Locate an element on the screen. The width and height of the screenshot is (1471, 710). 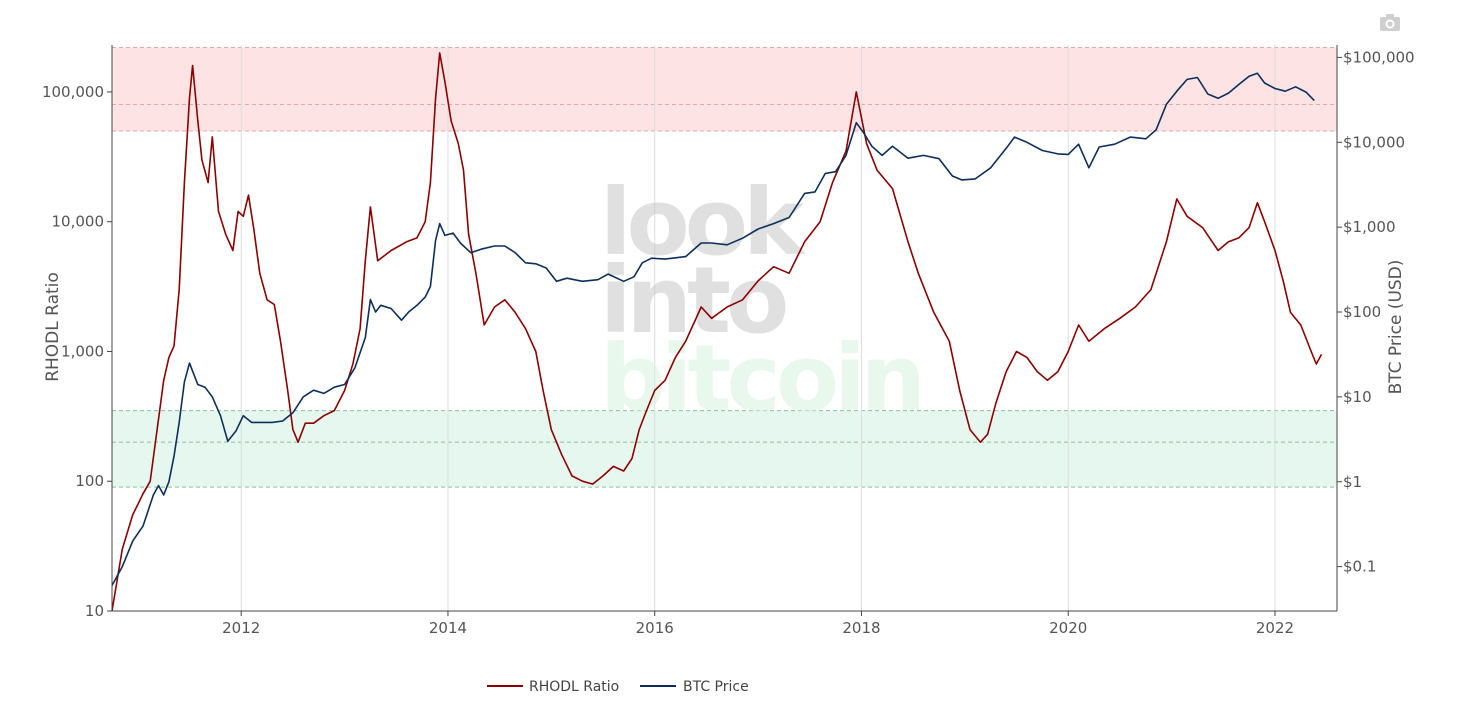
y-tick-label: 100 is located at coordinates (89, 481).